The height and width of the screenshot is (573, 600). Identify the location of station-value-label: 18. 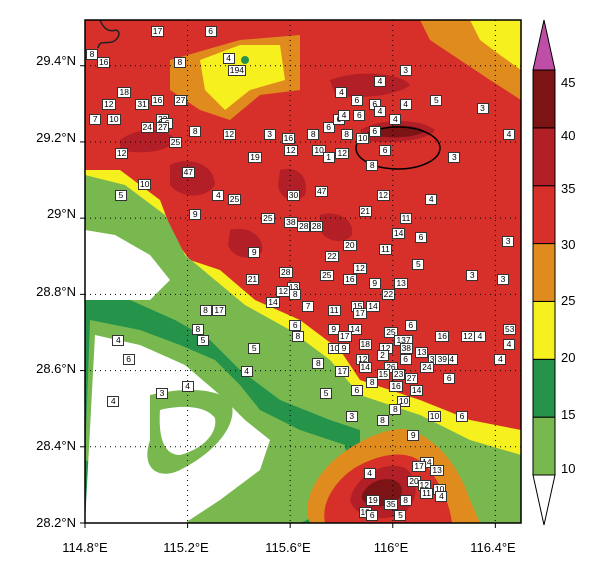
(124, 93).